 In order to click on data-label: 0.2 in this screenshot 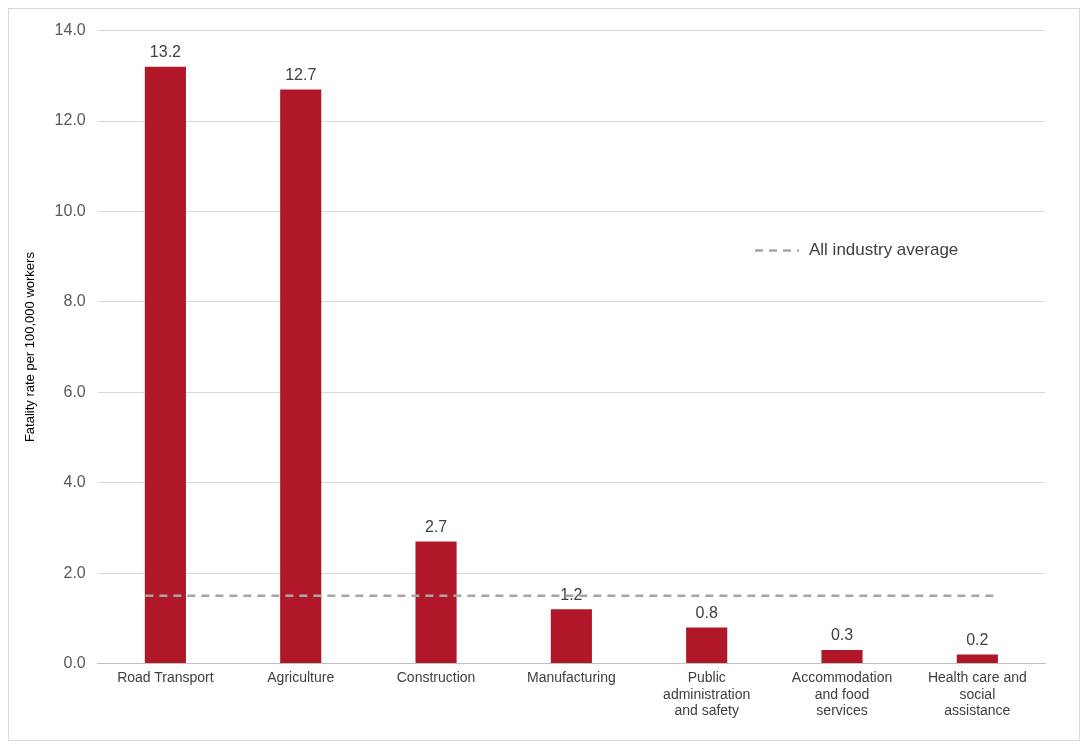, I will do `click(977, 639)`.